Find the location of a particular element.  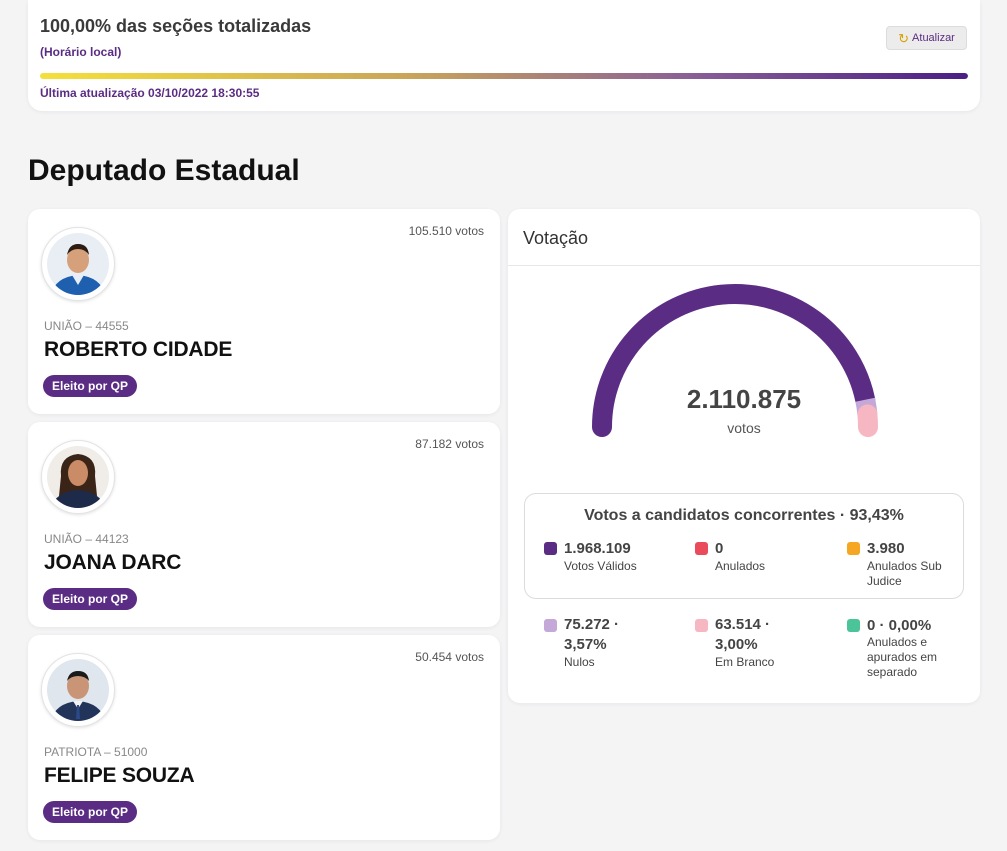

totalization-progress-bar is located at coordinates (504, 76).